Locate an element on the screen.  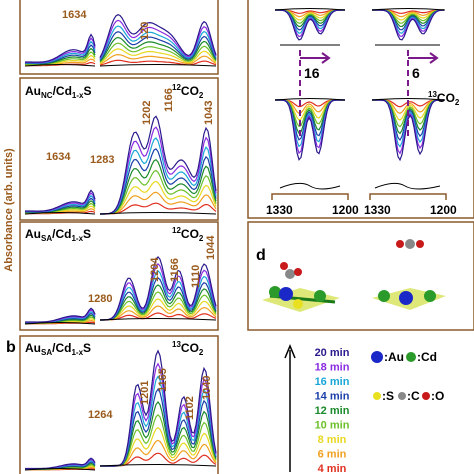
peak-label: 1040 is located at coordinates (207, 388).